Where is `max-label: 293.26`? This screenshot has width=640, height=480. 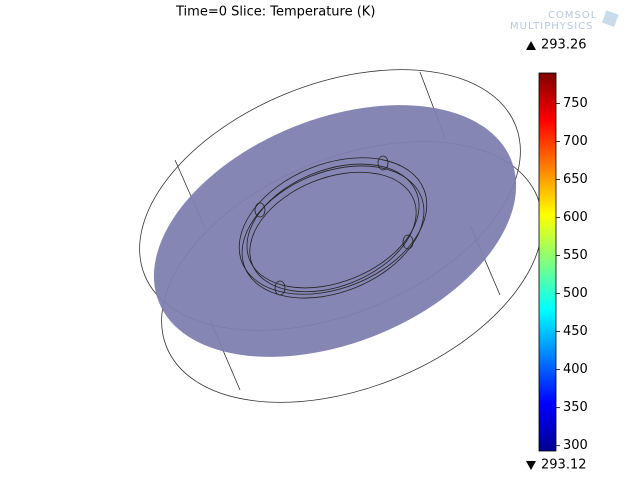 max-label: 293.26 is located at coordinates (564, 45).